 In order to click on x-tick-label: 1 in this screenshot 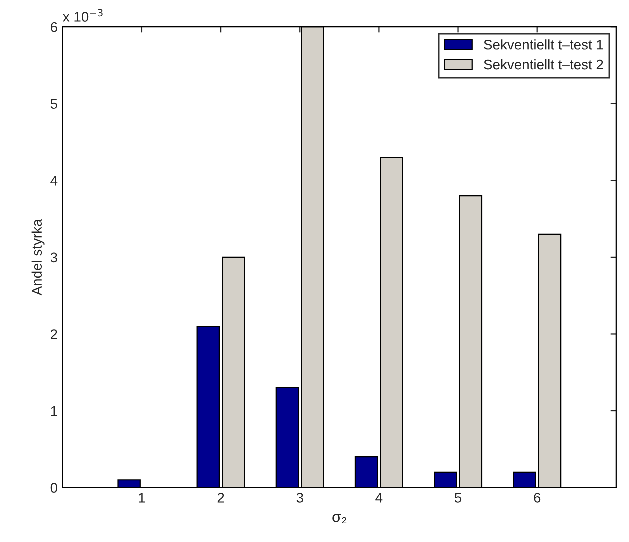, I will do `click(142, 498)`.